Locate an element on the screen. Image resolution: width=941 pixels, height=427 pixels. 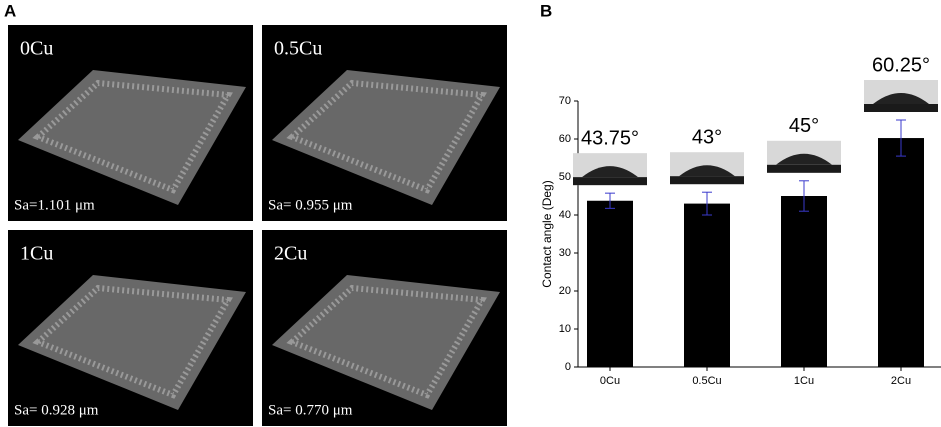
image-title: 2Cu is located at coordinates (290, 254).